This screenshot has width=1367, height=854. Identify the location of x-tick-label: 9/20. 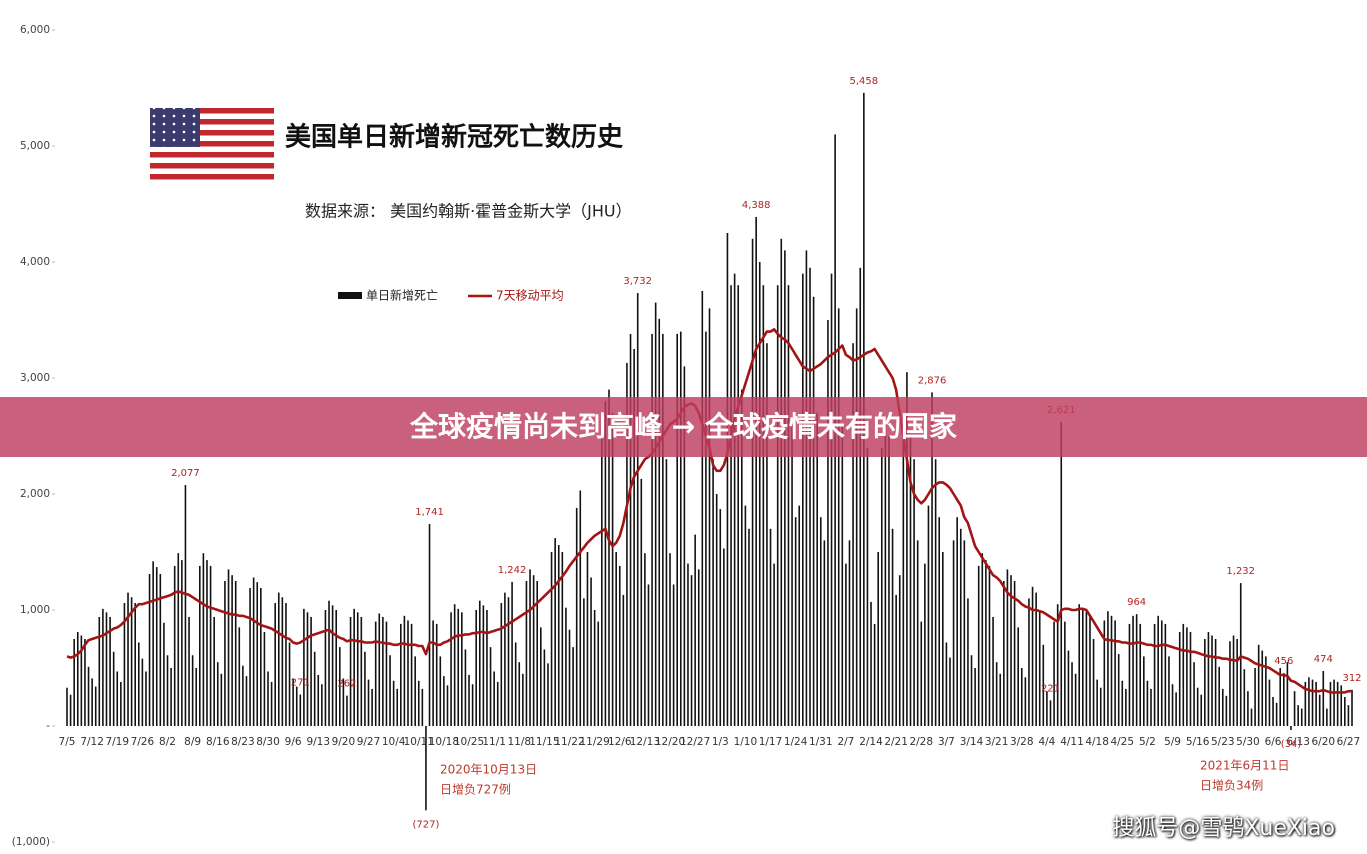
(344, 742).